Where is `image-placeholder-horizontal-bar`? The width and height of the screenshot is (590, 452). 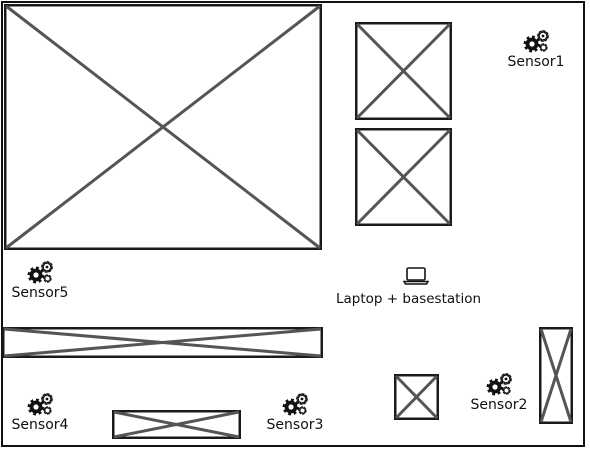
image-placeholder-horizontal-bar is located at coordinates (162, 342).